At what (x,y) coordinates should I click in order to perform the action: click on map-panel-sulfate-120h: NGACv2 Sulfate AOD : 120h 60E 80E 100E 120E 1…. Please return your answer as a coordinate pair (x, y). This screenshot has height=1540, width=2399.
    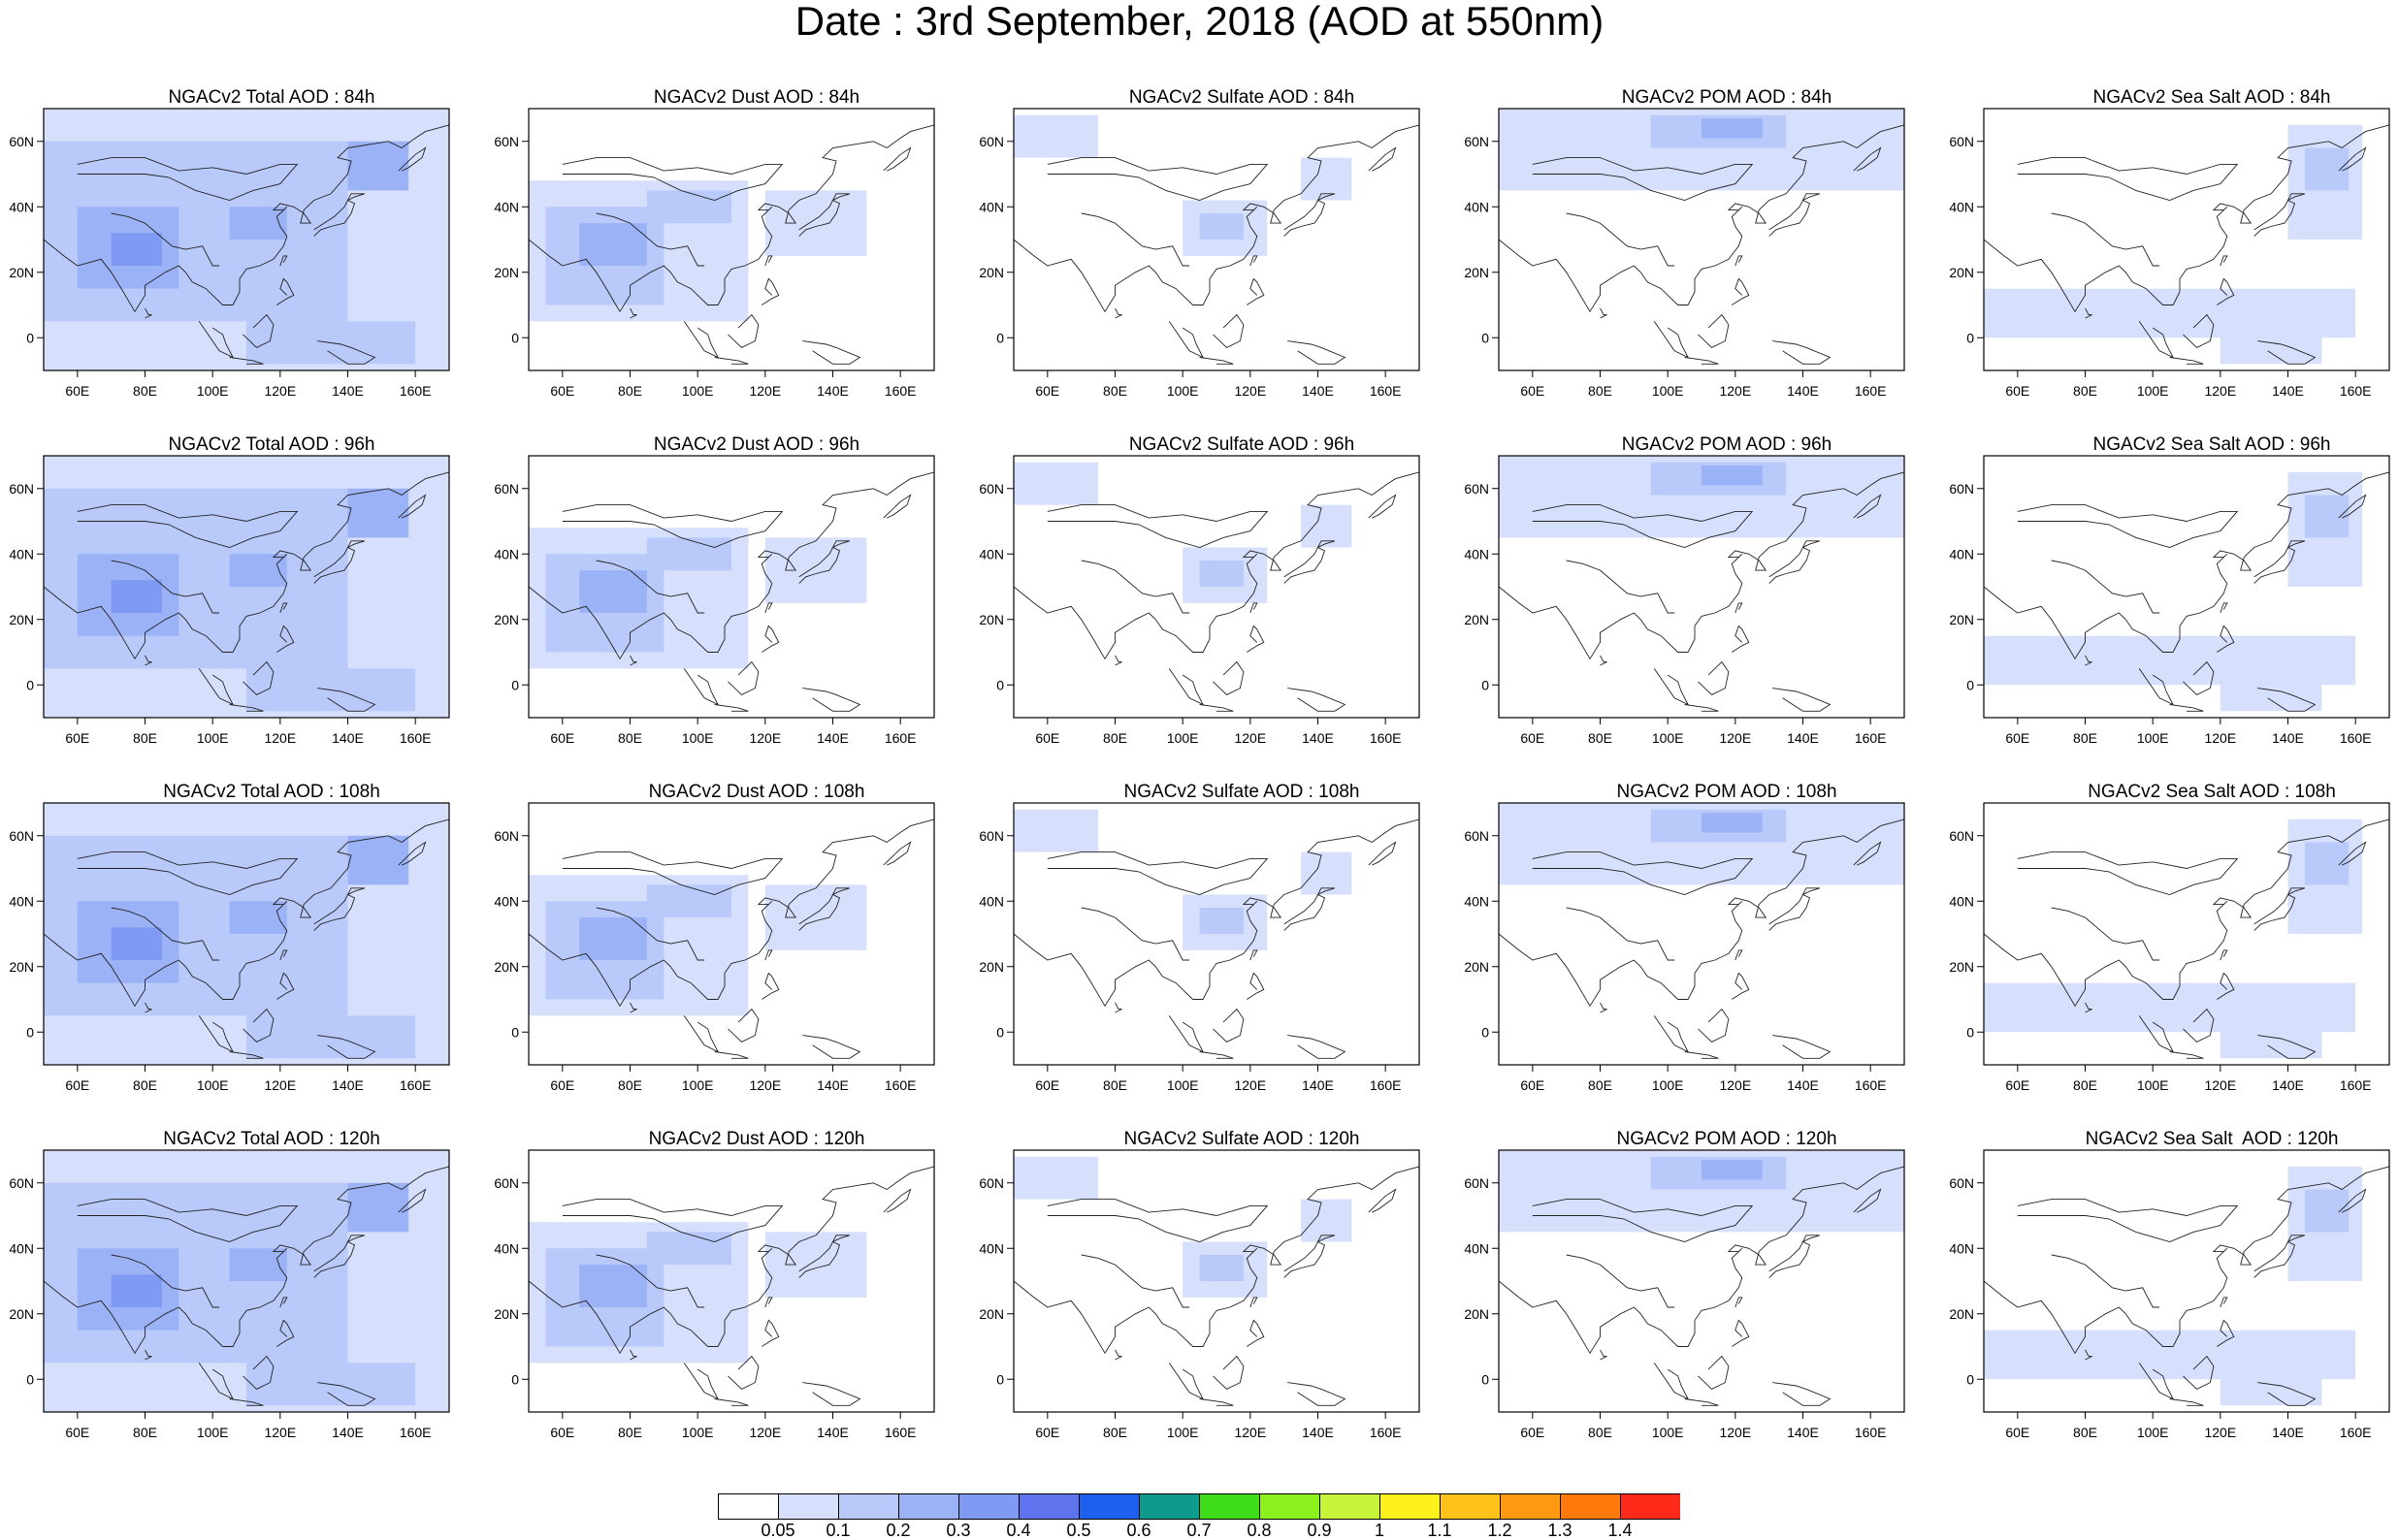
    Looking at the image, I should click on (1239, 1291).